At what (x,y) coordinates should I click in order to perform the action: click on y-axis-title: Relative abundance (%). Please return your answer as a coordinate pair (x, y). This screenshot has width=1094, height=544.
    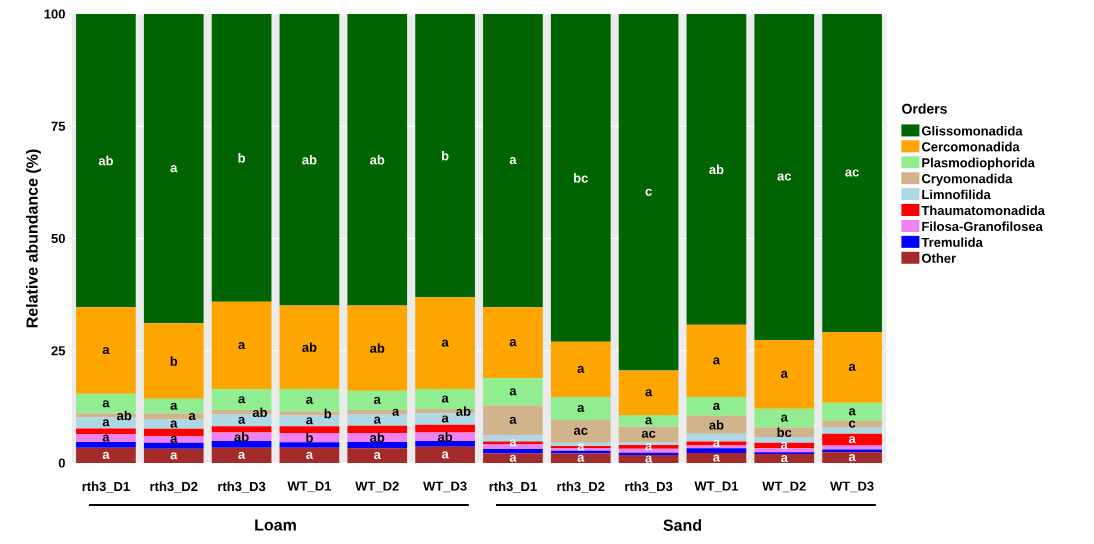
    Looking at the image, I should click on (33, 238).